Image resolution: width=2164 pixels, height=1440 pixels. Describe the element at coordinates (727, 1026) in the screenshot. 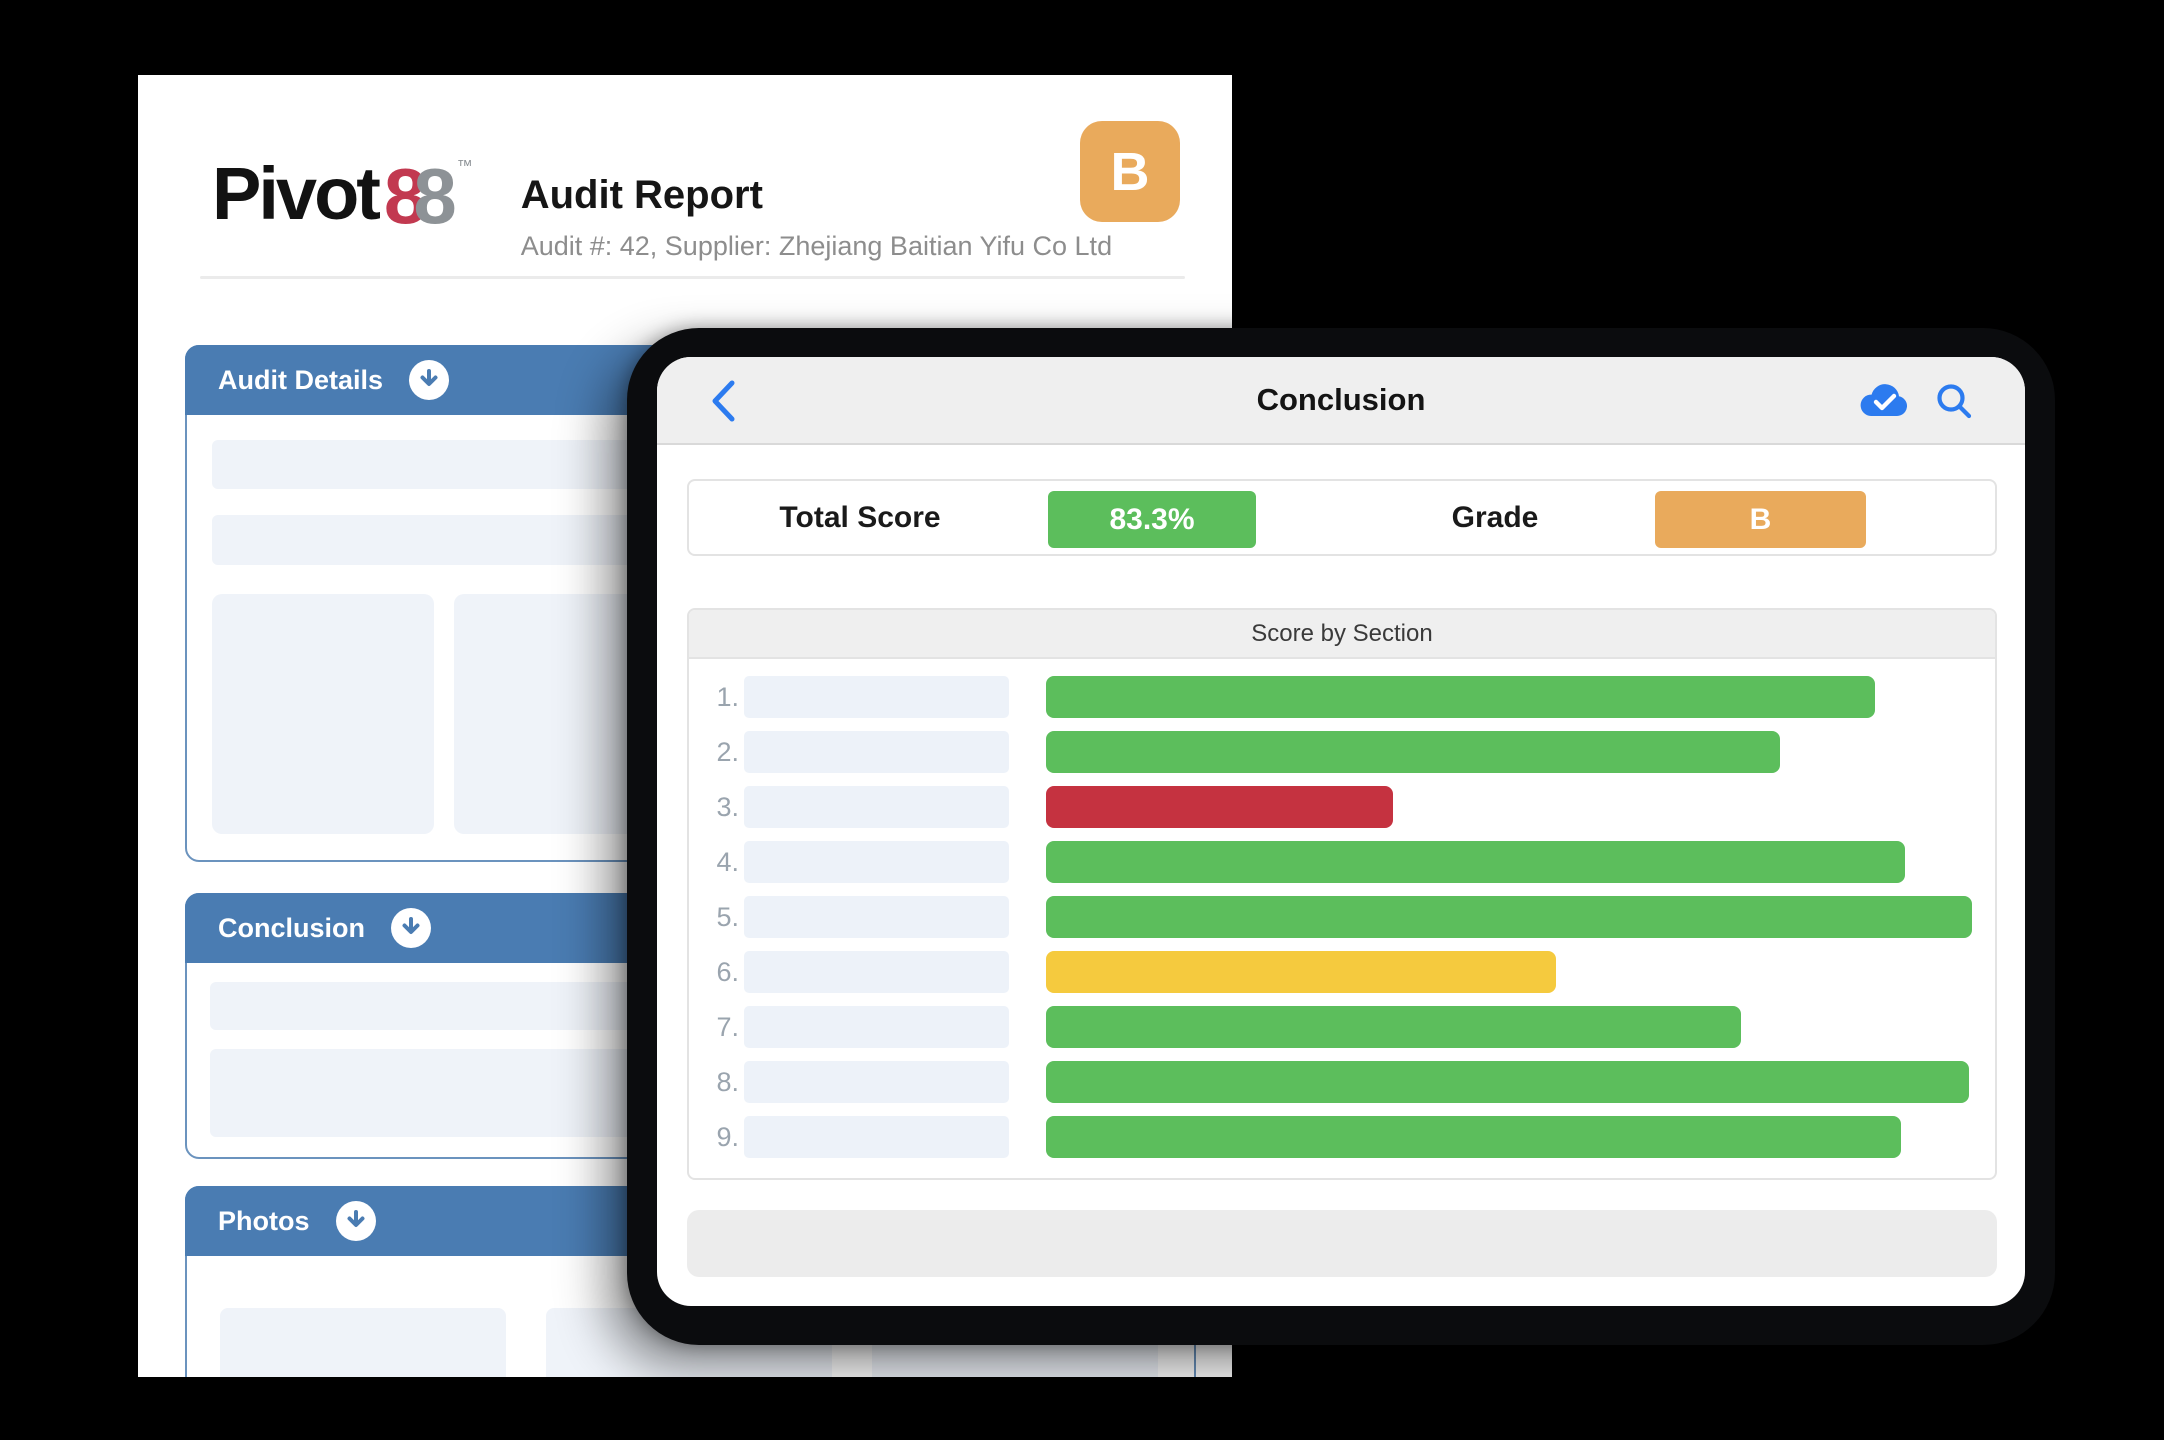

I see `section-number: 7.` at that location.